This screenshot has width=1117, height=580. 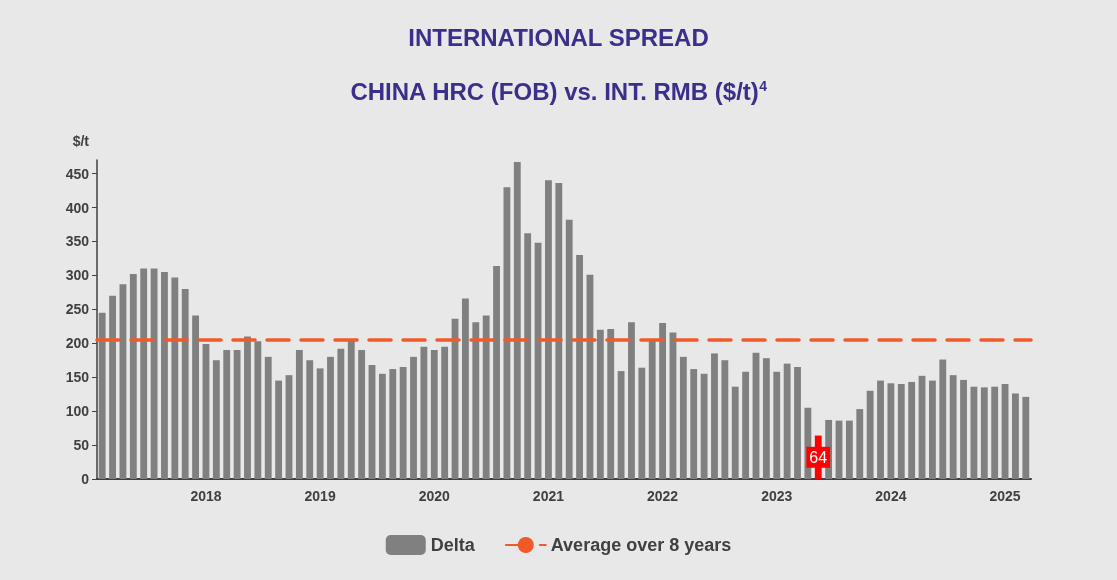 I want to click on legend-label: Delta, so click(x=453, y=545).